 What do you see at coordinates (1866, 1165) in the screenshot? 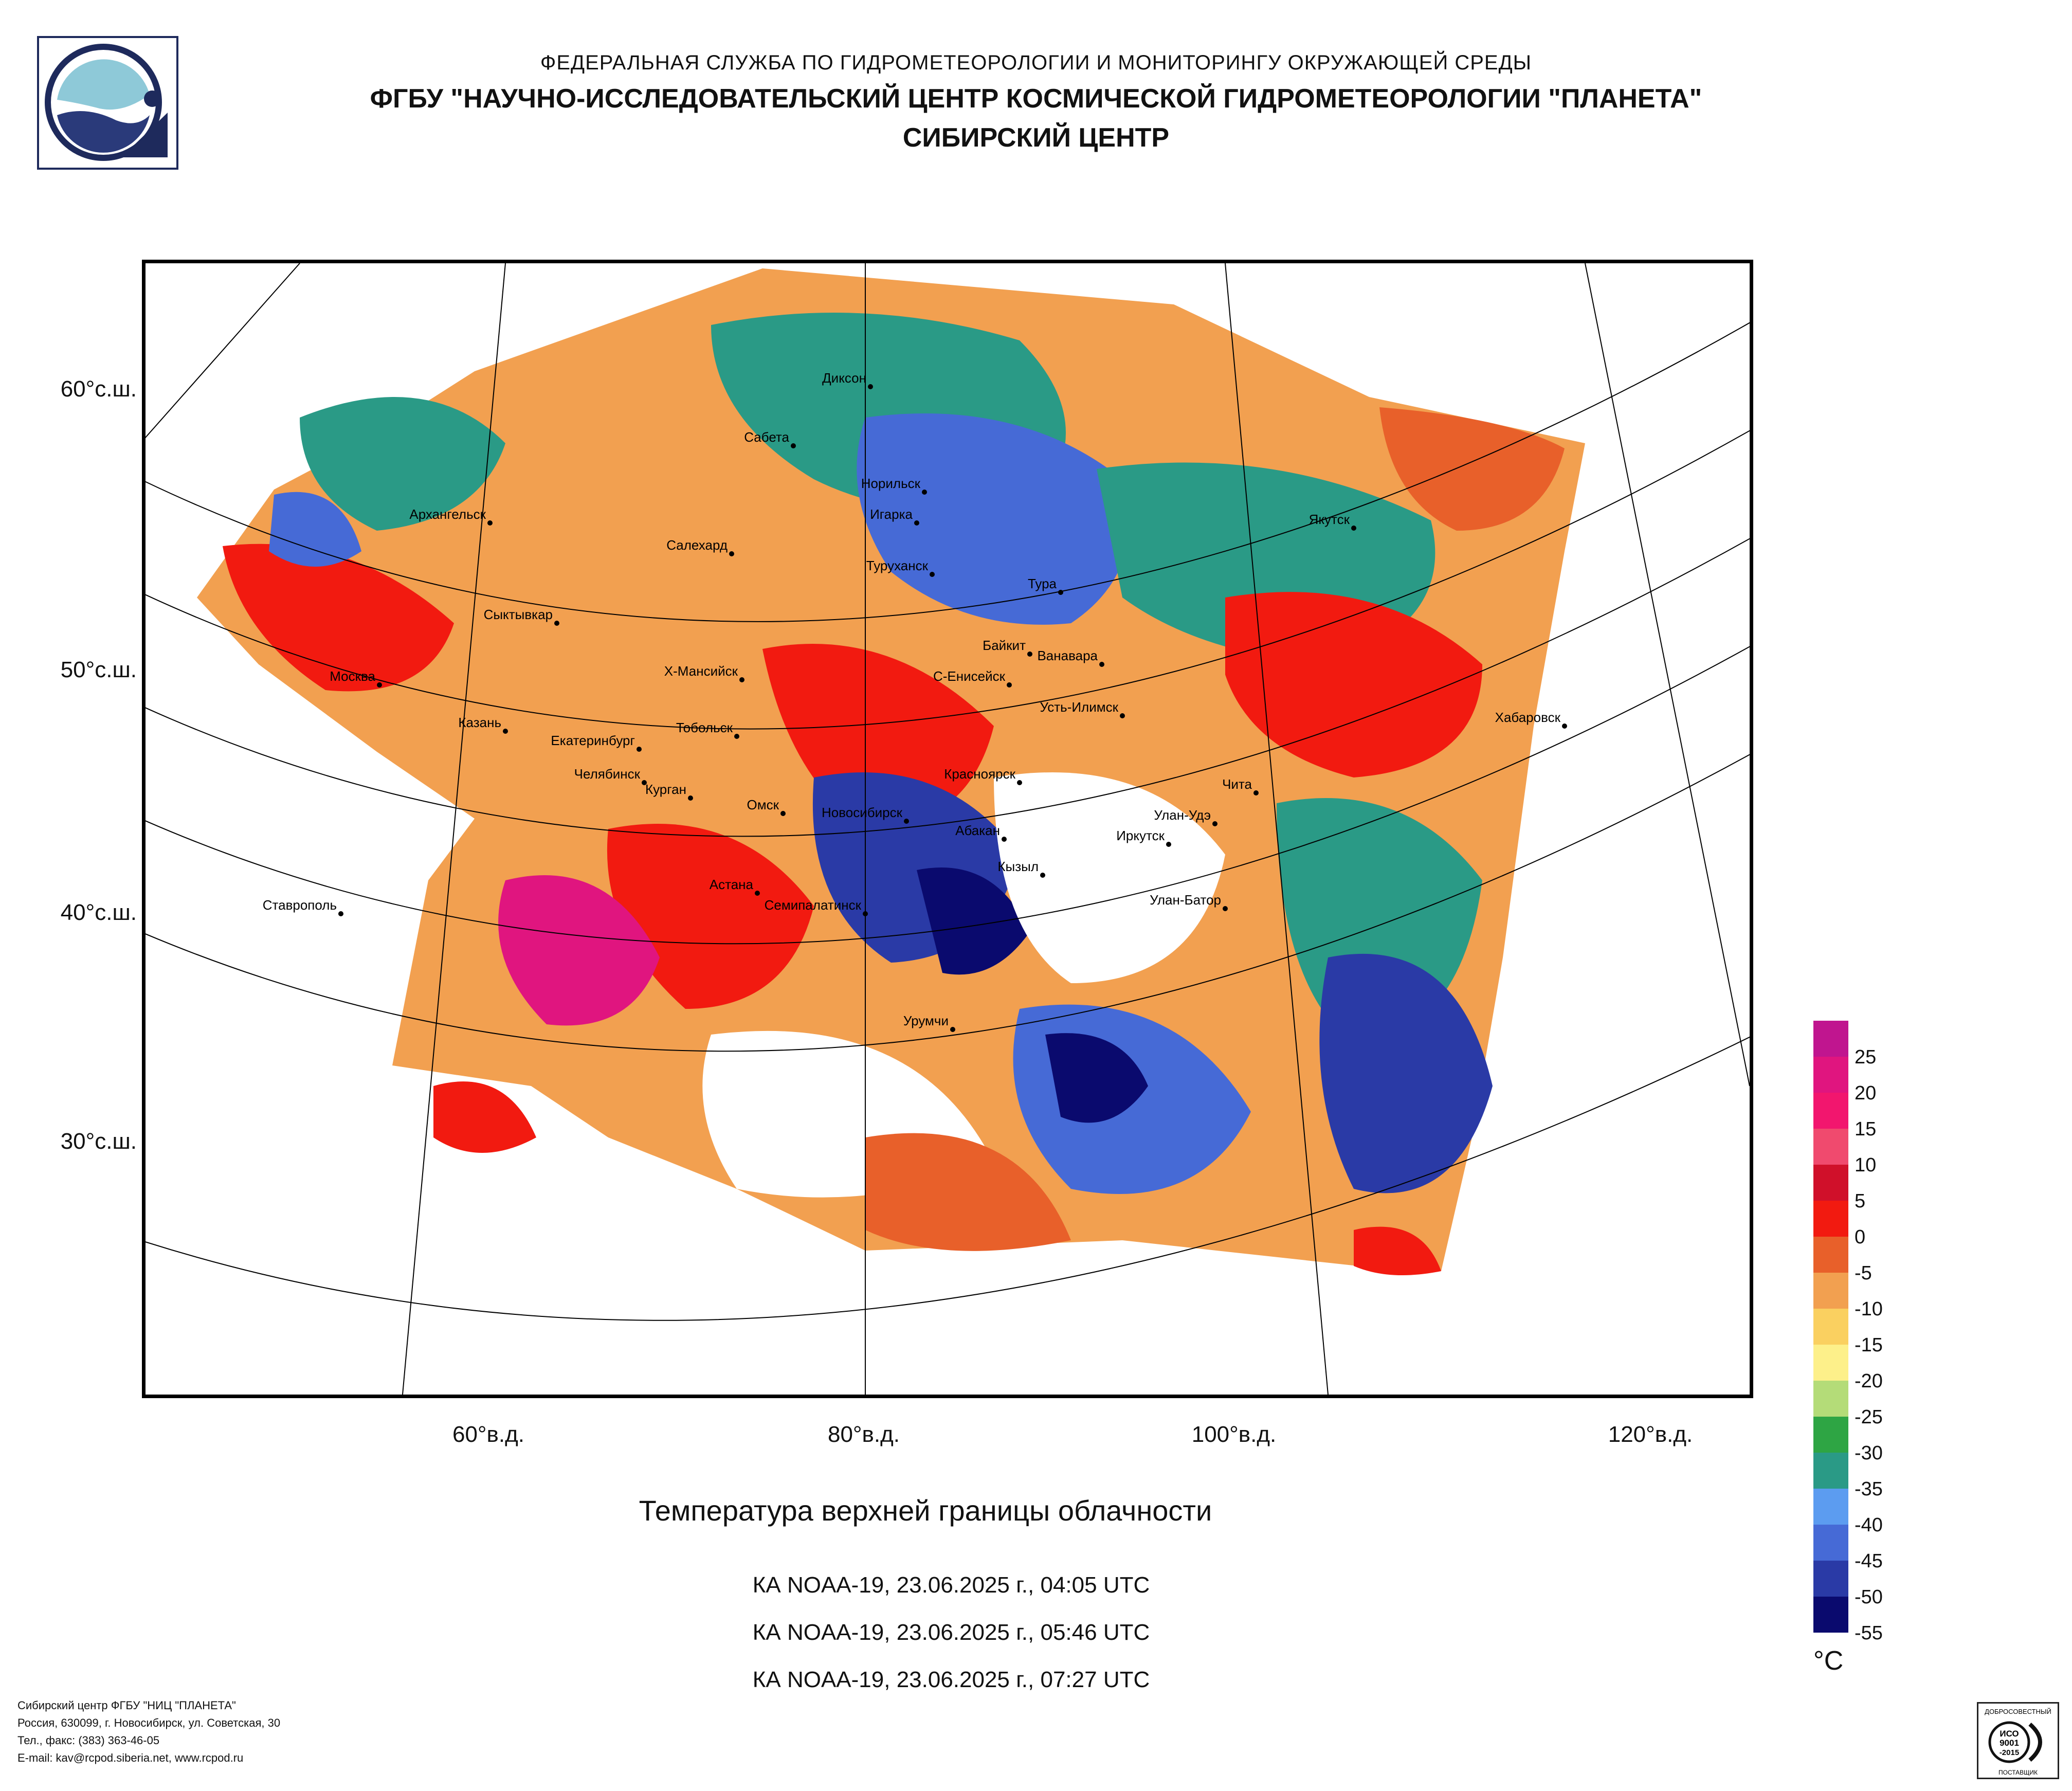
I see `legend-tick-label: 10` at bounding box center [1866, 1165].